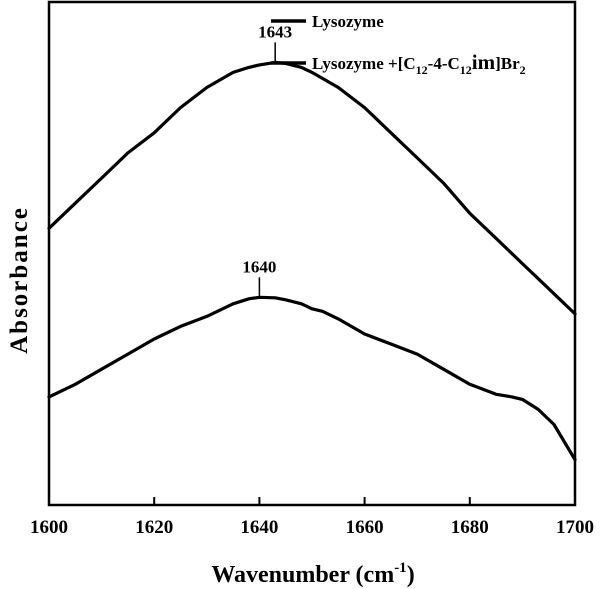  I want to click on x-axis-ticks: 1600 1620 1640 1660 1680 1700, so click(312, 517).